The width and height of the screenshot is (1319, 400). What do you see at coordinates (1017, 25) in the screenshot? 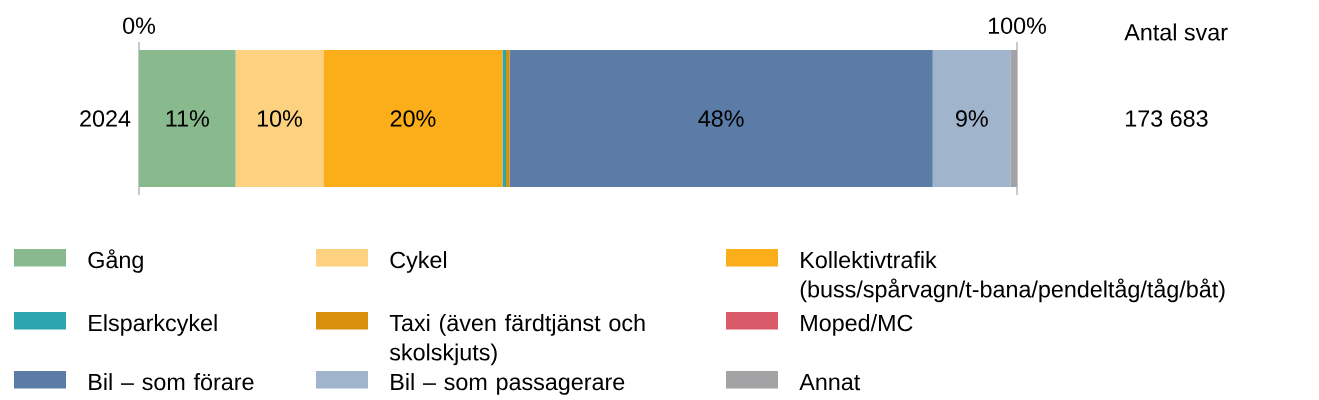
I see `x-tick-label: 100%` at bounding box center [1017, 25].